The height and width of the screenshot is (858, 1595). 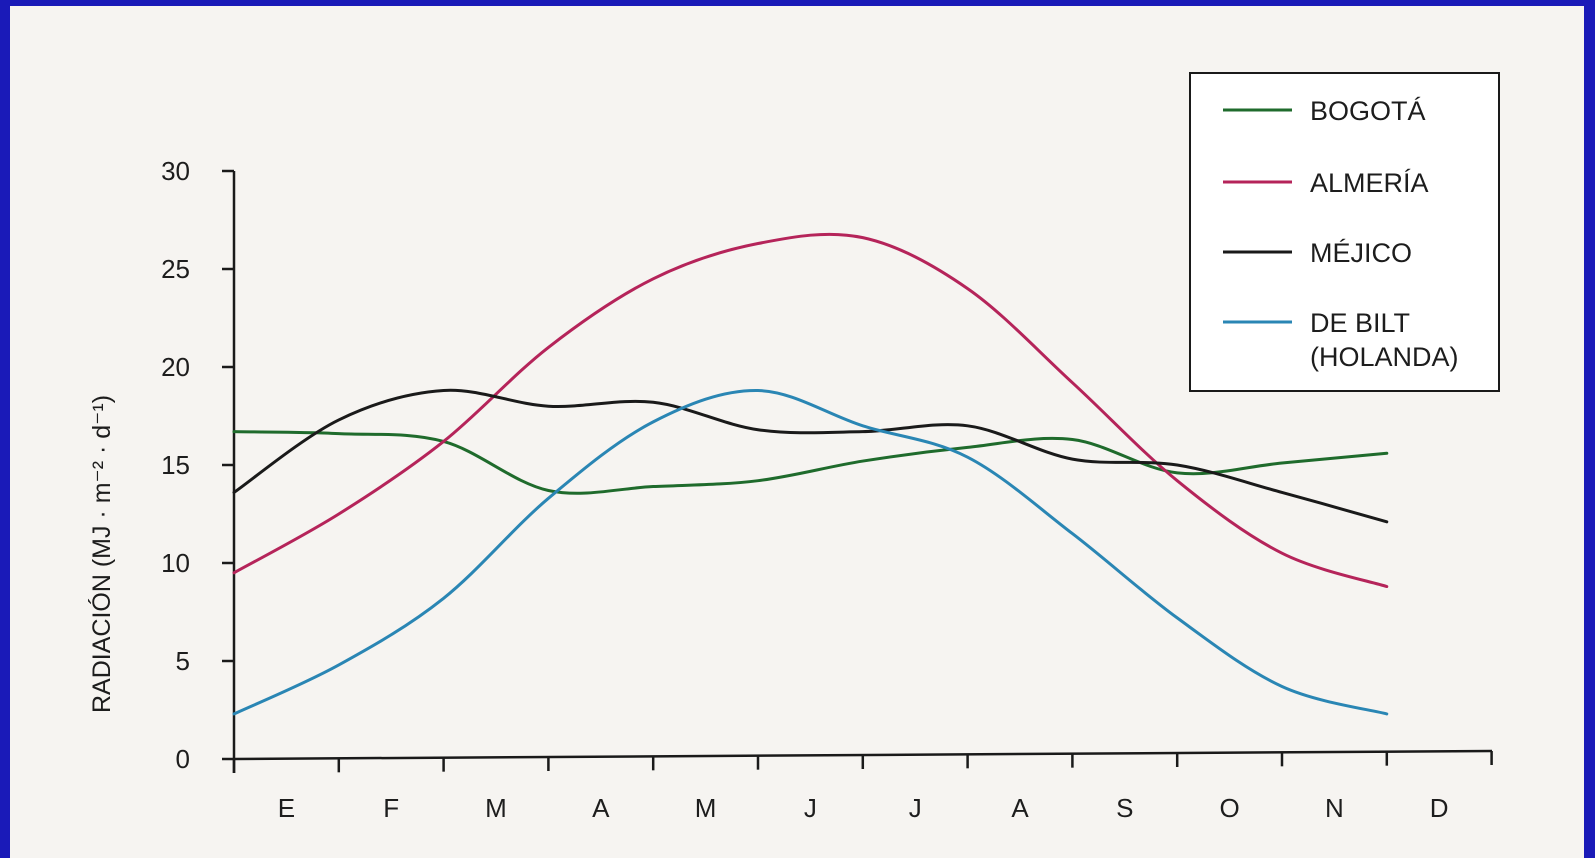 What do you see at coordinates (175, 563) in the screenshot?
I see `y-tick-label: 10` at bounding box center [175, 563].